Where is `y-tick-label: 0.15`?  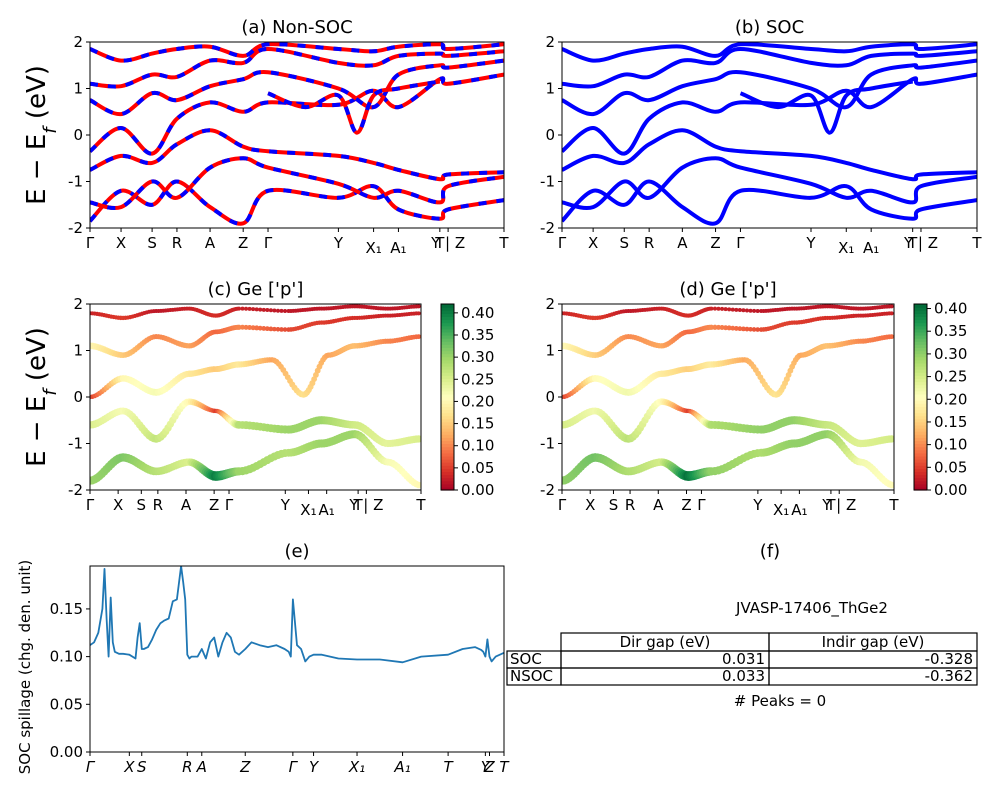
y-tick-label: 0.15 is located at coordinates (66, 609).